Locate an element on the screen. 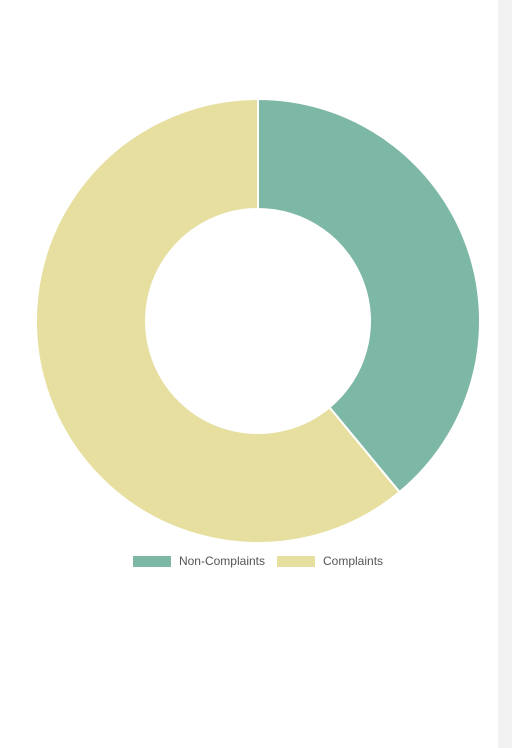  legend-swatch-non-complaints is located at coordinates (151, 561).